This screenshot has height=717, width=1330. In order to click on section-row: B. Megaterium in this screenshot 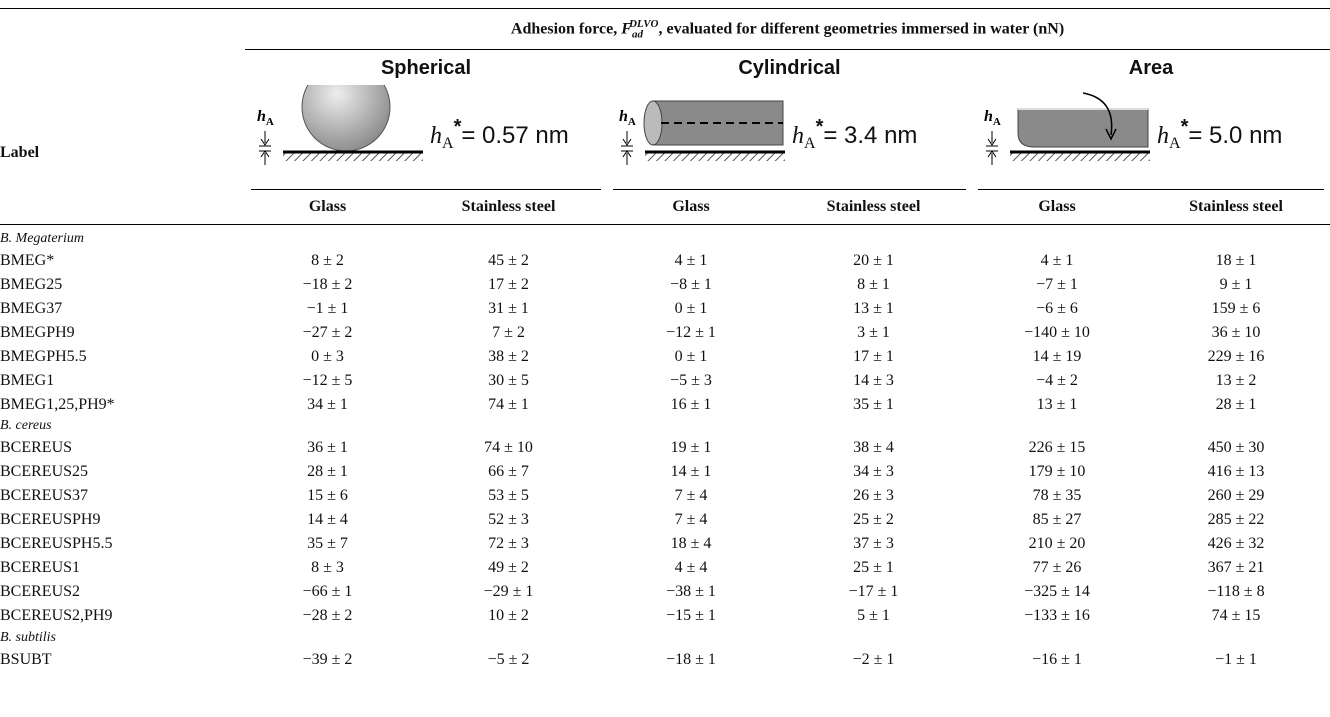, I will do `click(665, 237)`.